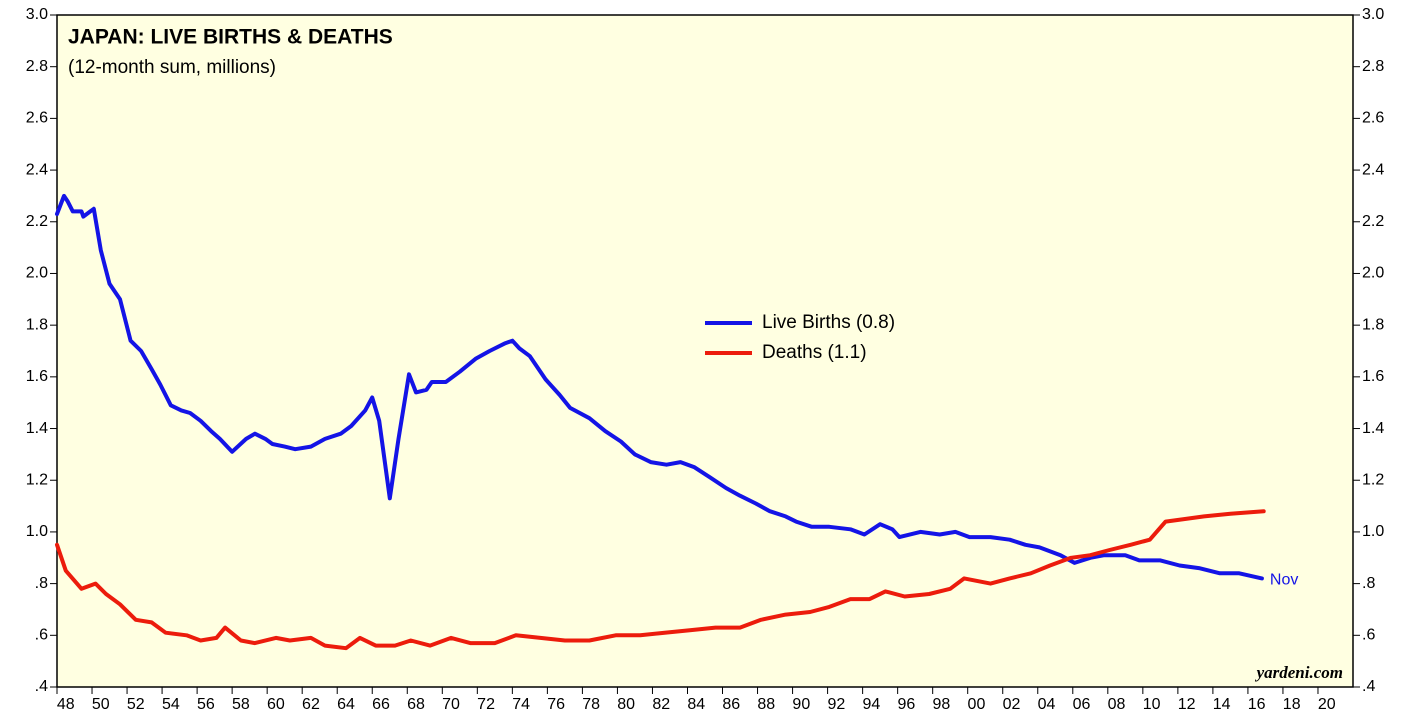  Describe the element at coordinates (37, 118) in the screenshot. I see `y-tick-label: 2.6` at that location.